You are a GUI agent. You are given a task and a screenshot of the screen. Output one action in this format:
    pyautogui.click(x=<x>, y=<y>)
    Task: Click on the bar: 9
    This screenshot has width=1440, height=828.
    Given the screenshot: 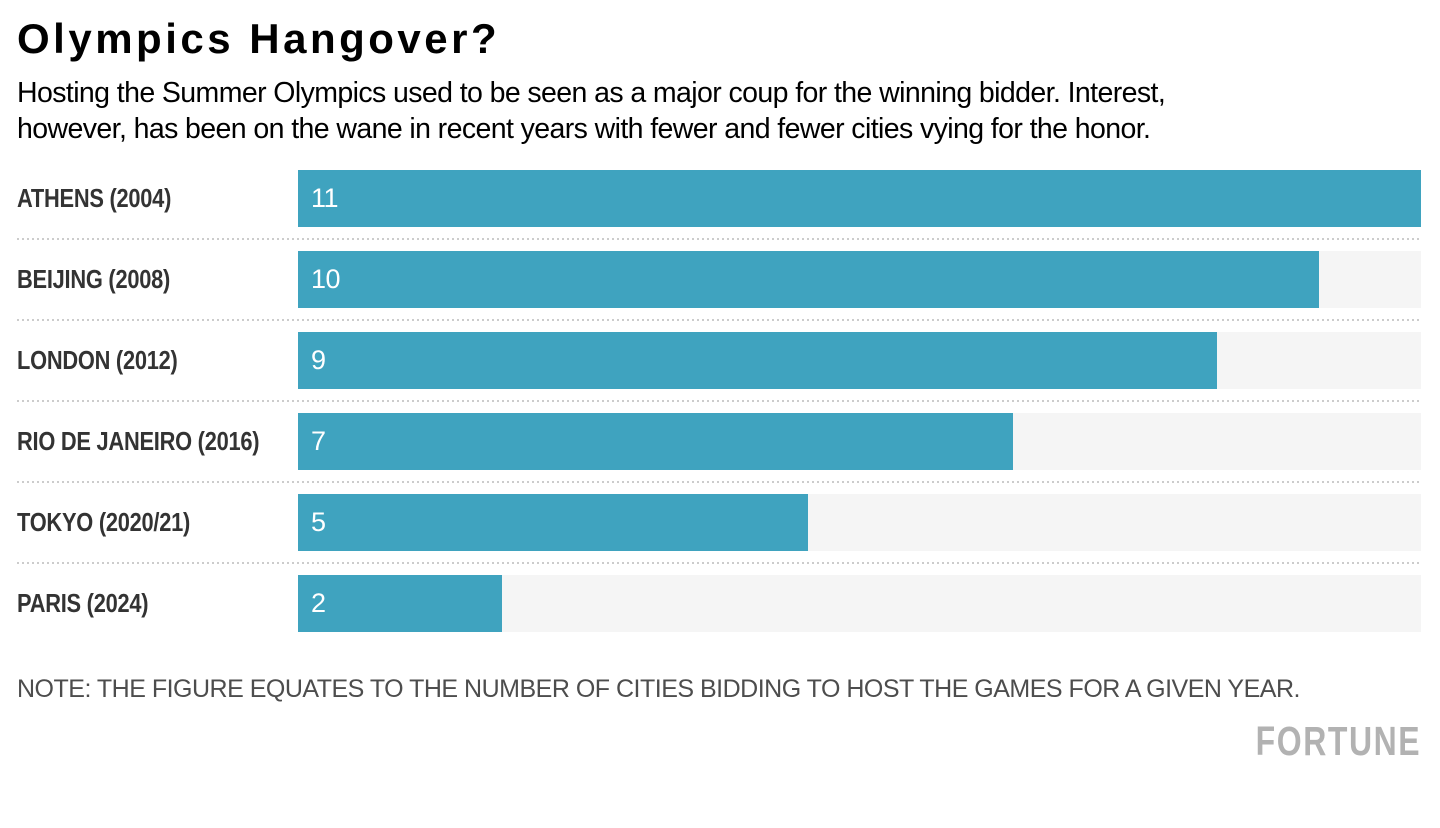 What is the action you would take?
    pyautogui.click(x=757, y=361)
    